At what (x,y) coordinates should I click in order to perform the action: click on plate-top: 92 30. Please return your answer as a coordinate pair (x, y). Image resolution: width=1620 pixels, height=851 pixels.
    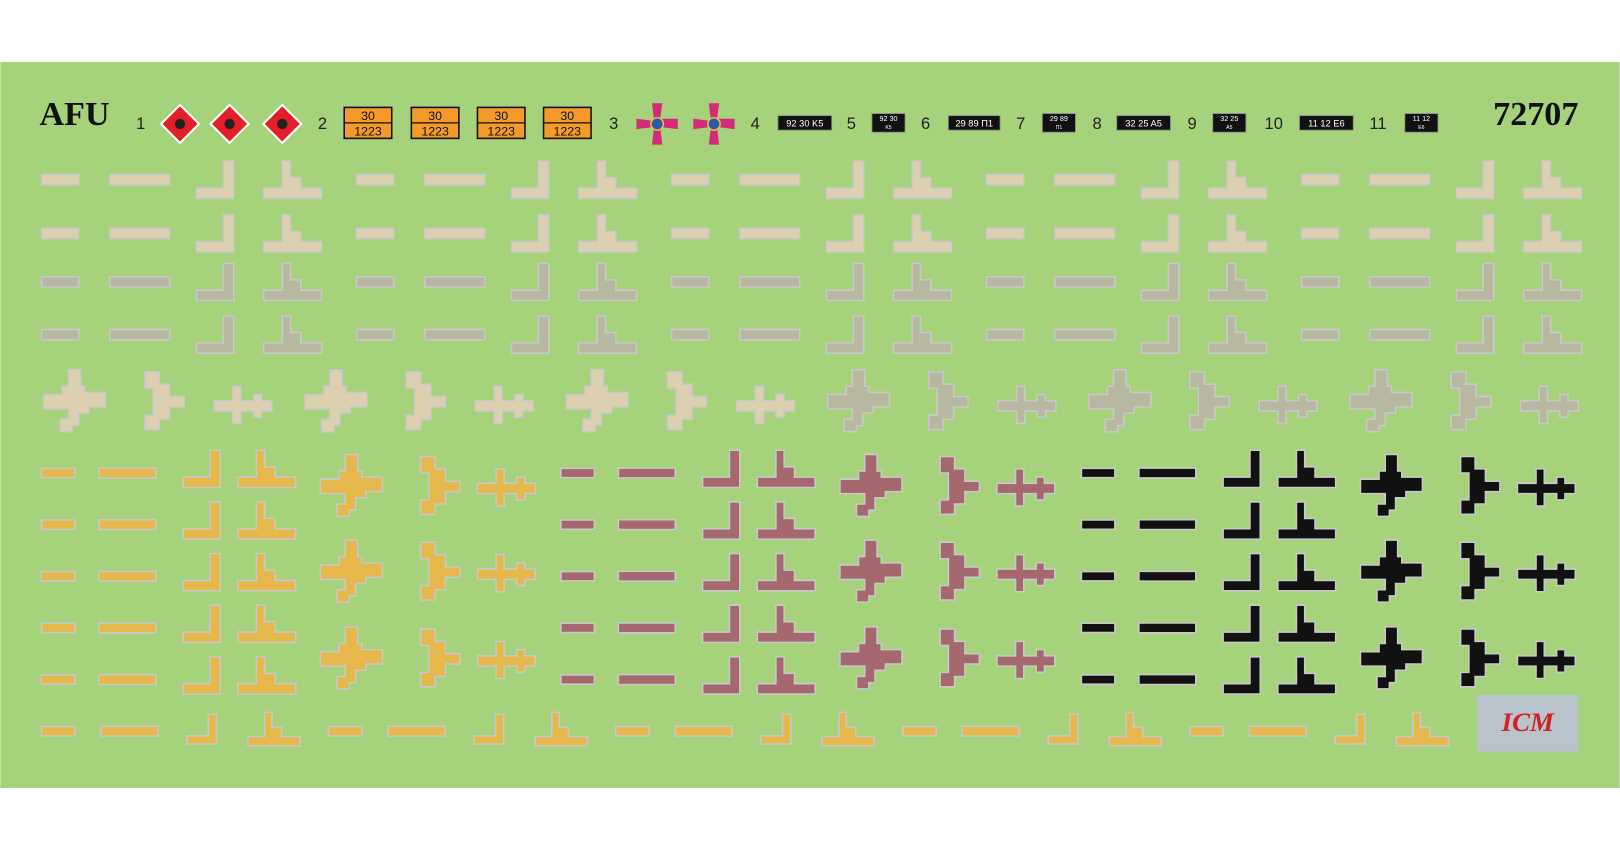
    Looking at the image, I should click on (888, 118).